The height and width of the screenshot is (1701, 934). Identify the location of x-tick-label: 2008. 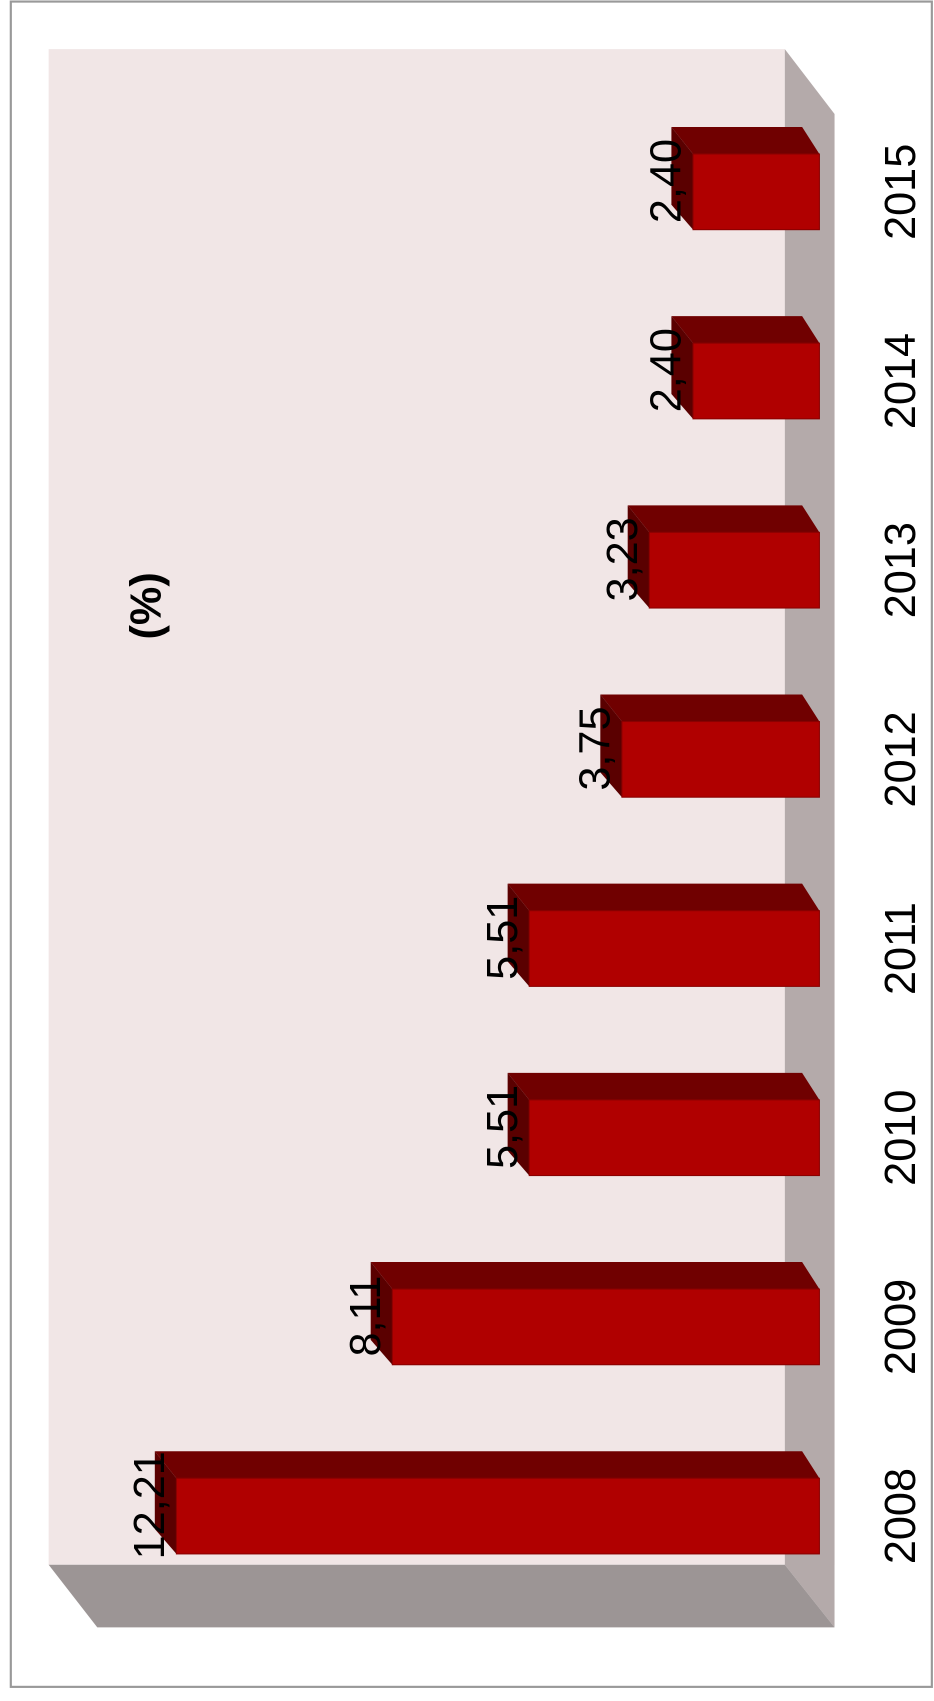
(901, 1516).